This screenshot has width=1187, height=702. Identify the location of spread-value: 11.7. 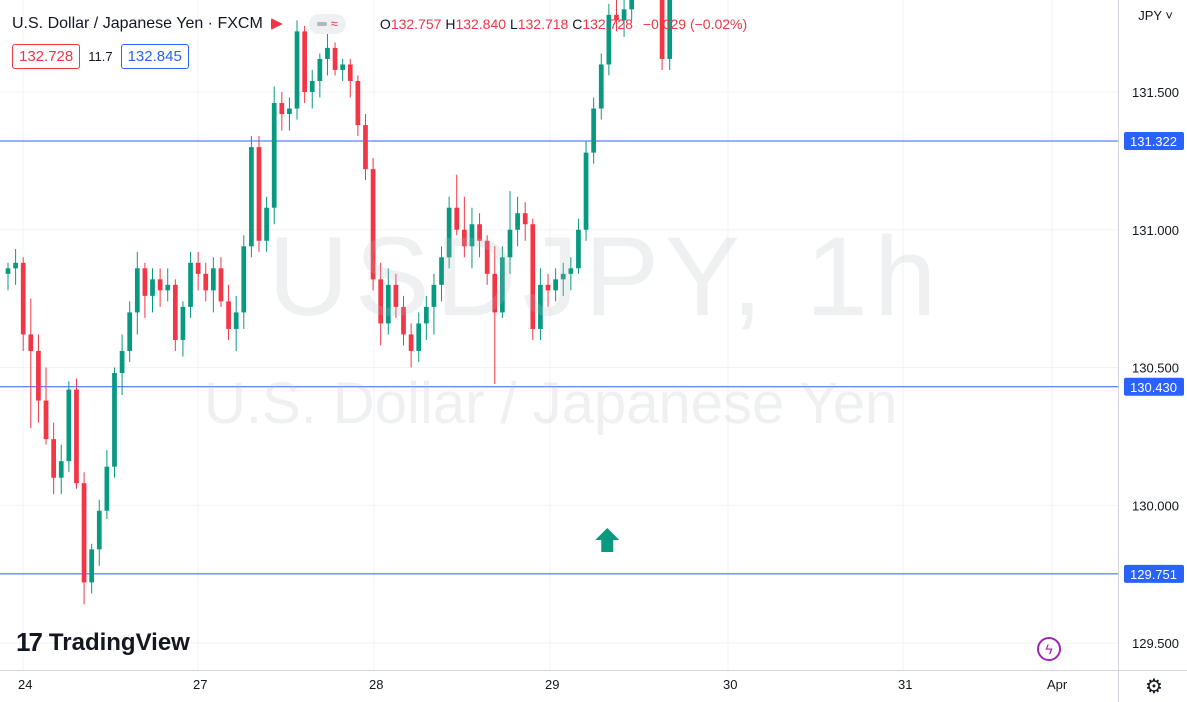
(100, 56).